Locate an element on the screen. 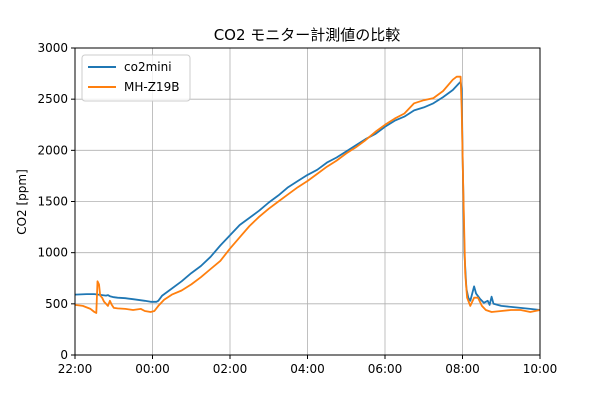 The width and height of the screenshot is (600, 400). x-tick-label: 04:00 is located at coordinates (307, 369).